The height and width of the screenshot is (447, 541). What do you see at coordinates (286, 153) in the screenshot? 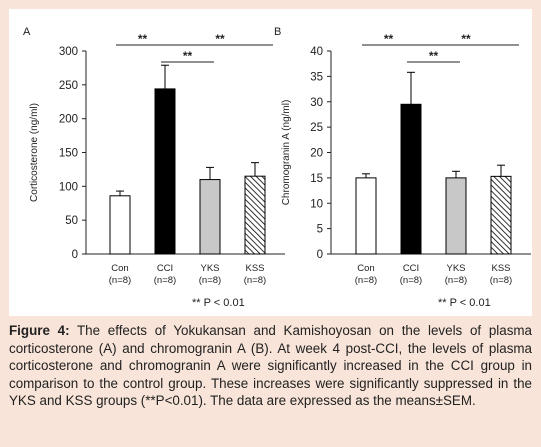
I see `y-axis-label: Chromogranin A (ng/ml)` at bounding box center [286, 153].